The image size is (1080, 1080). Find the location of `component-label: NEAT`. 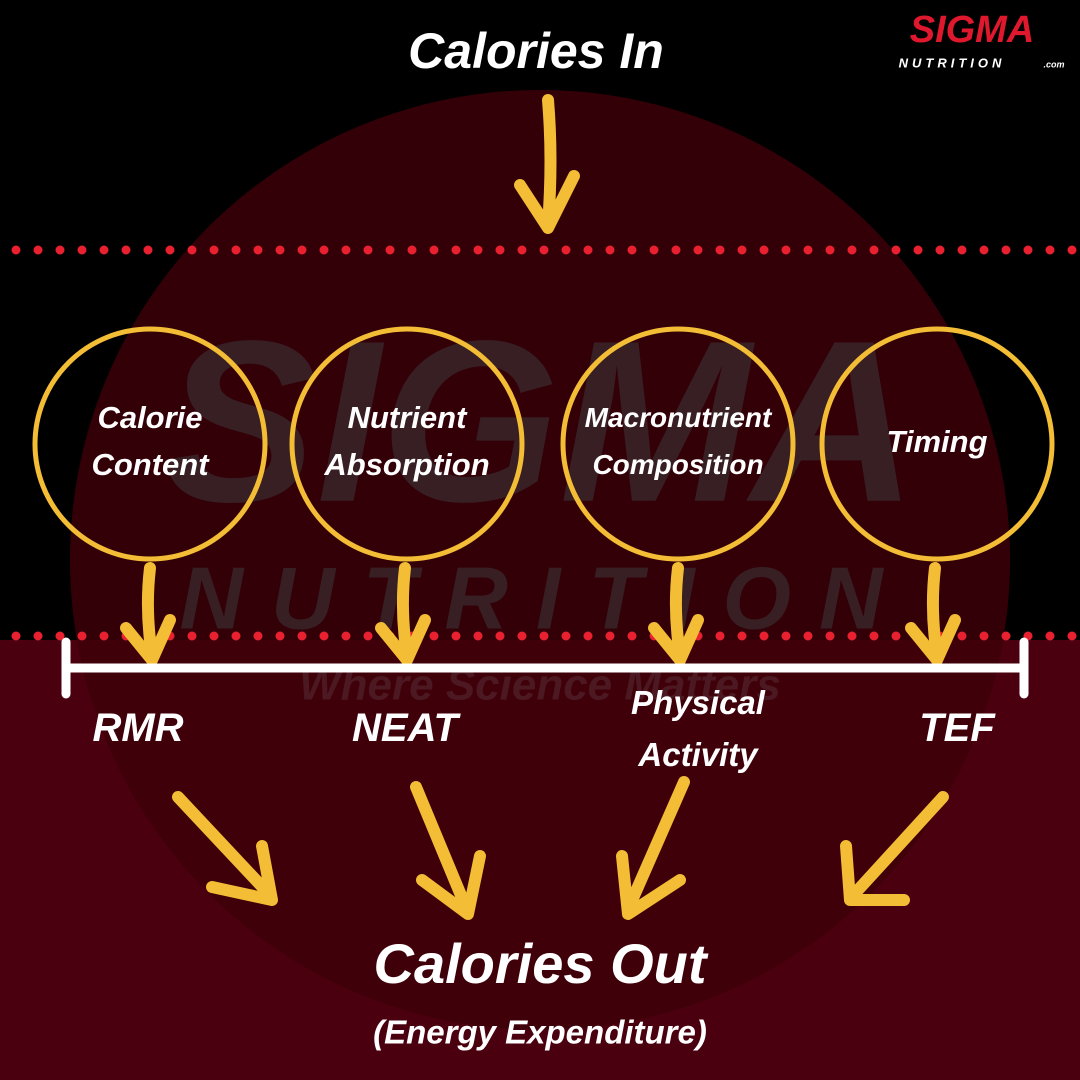

component-label: NEAT is located at coordinates (406, 728).